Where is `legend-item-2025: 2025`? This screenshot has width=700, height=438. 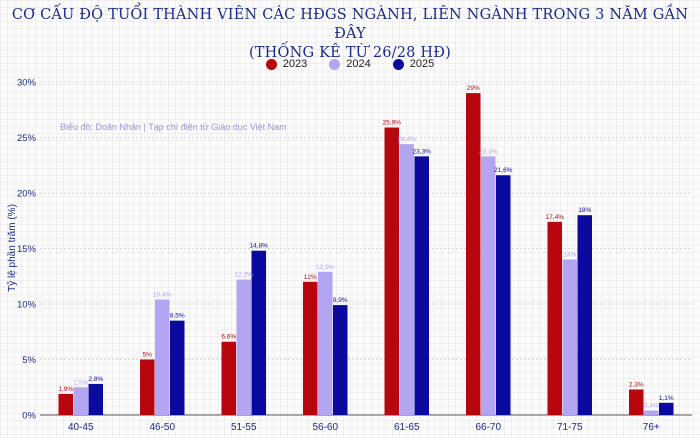
legend-item-2025: 2025 is located at coordinates (413, 64).